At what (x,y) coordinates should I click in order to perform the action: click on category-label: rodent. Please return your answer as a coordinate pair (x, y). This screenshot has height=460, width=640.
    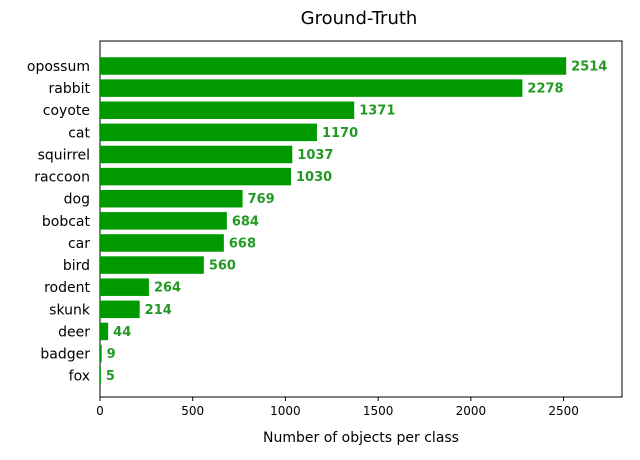
    Looking at the image, I should click on (67, 288).